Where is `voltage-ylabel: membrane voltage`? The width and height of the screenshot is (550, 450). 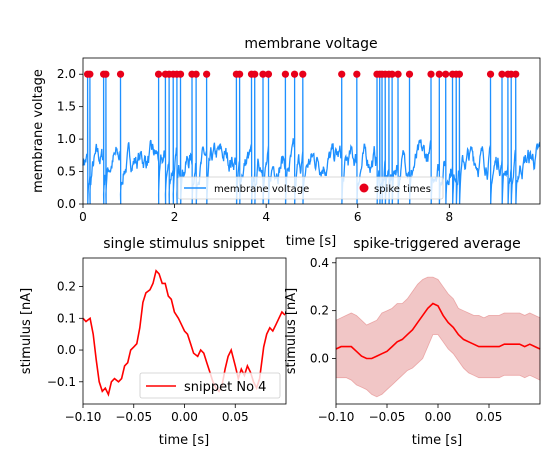 voltage-ylabel: membrane voltage is located at coordinates (38, 131).